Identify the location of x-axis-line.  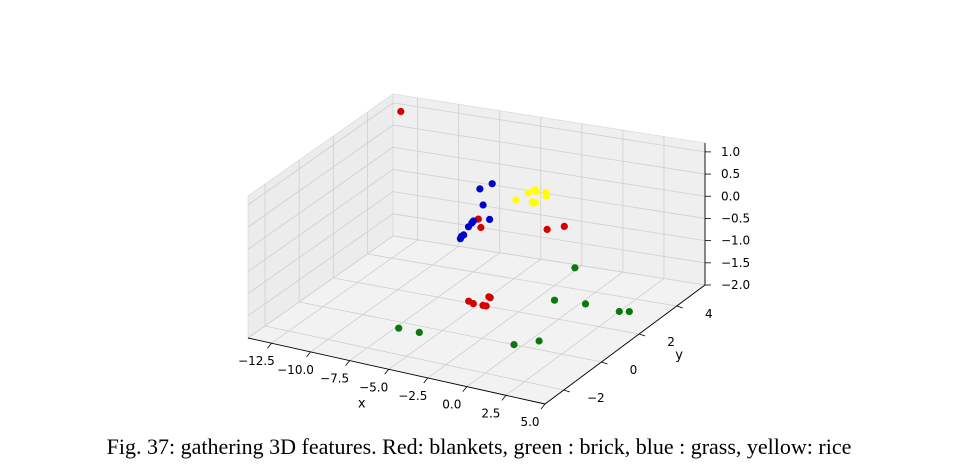
(396, 371).